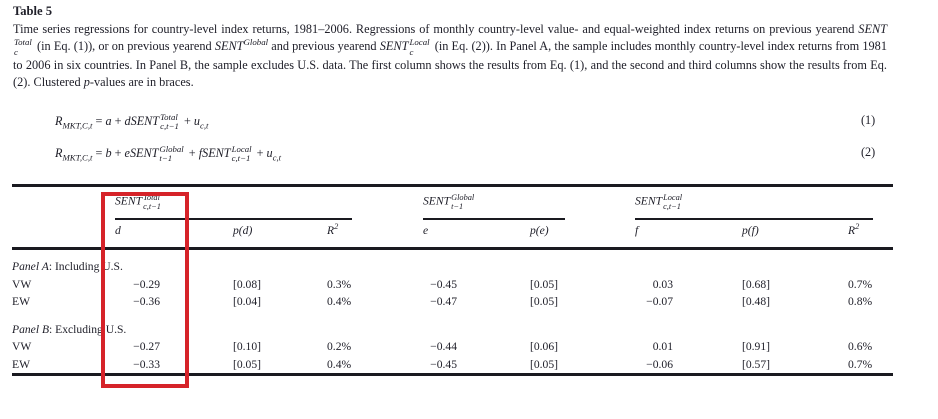 The width and height of the screenshot is (938, 419). I want to click on group-header-sent-local: SENT Local c,t−1, so click(659, 202).